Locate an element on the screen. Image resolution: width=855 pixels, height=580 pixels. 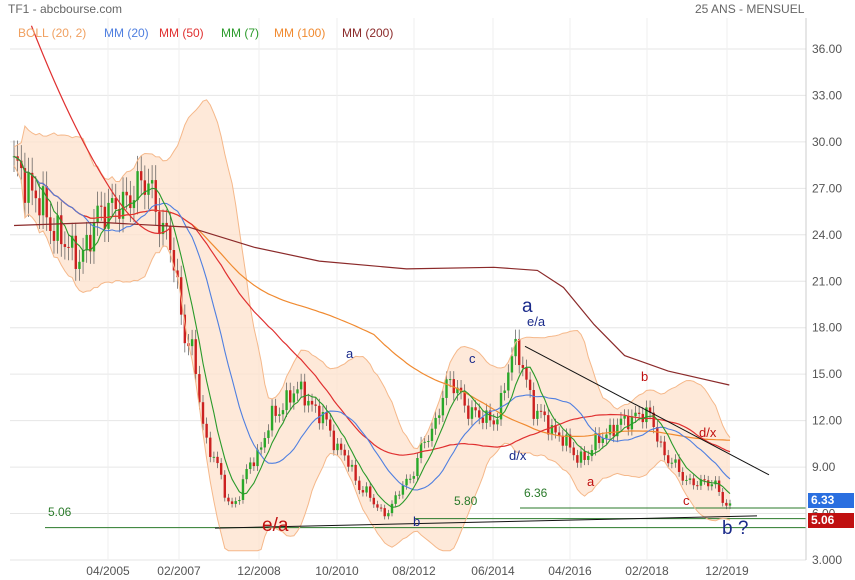
x-tick-label: 12/2019 is located at coordinates (727, 571).